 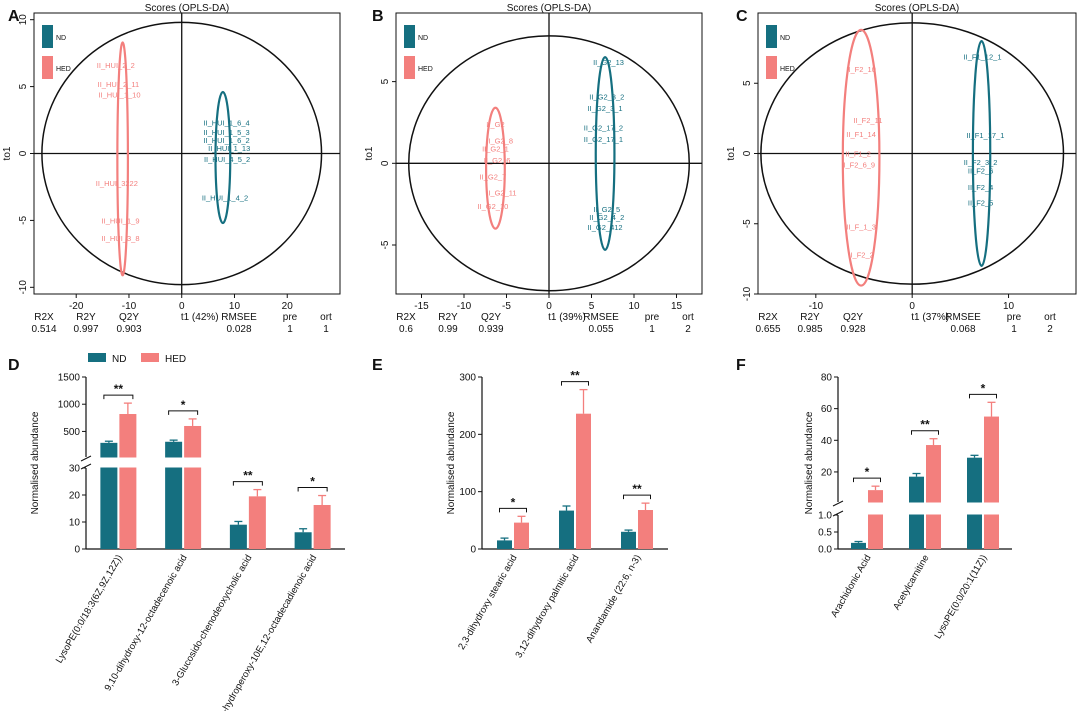 What do you see at coordinates (601, 317) in the screenshot?
I see `stats-header: RMSEE` at bounding box center [601, 317].